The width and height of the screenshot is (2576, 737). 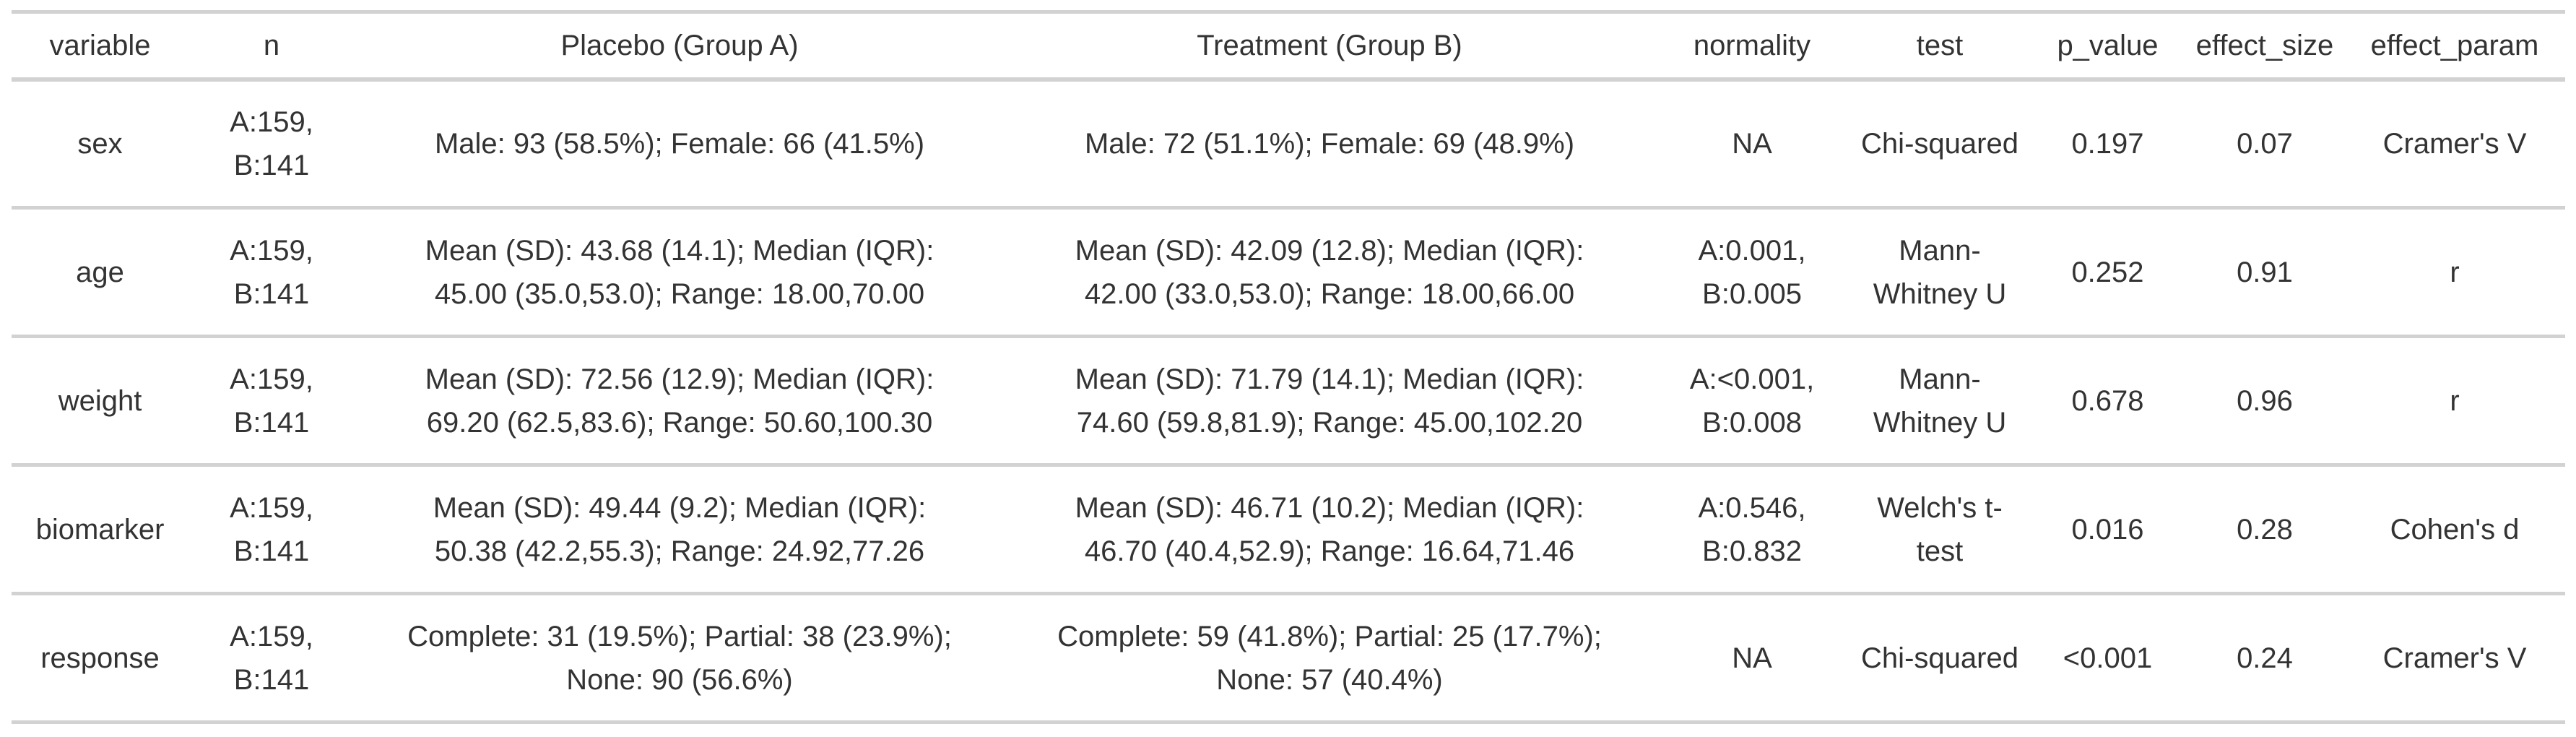 I want to click on cell-response-n: A:159, B:141, so click(x=271, y=658).